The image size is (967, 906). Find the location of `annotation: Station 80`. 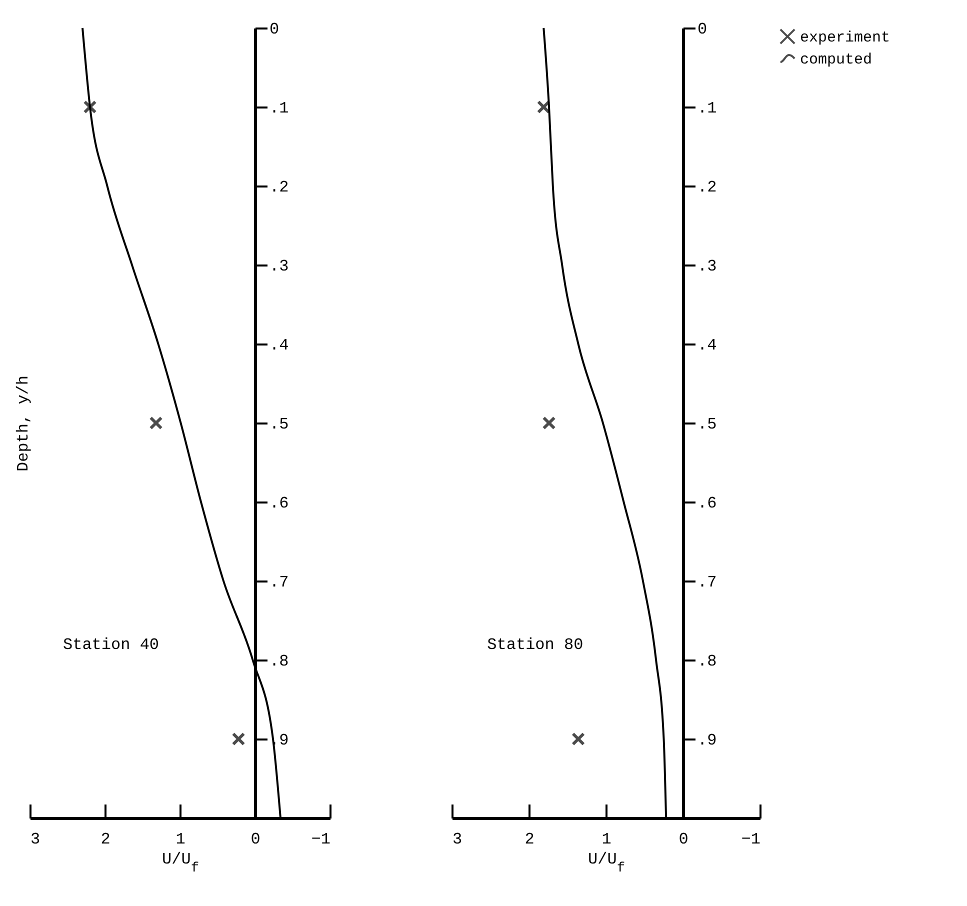

annotation: Station 80 is located at coordinates (535, 645).